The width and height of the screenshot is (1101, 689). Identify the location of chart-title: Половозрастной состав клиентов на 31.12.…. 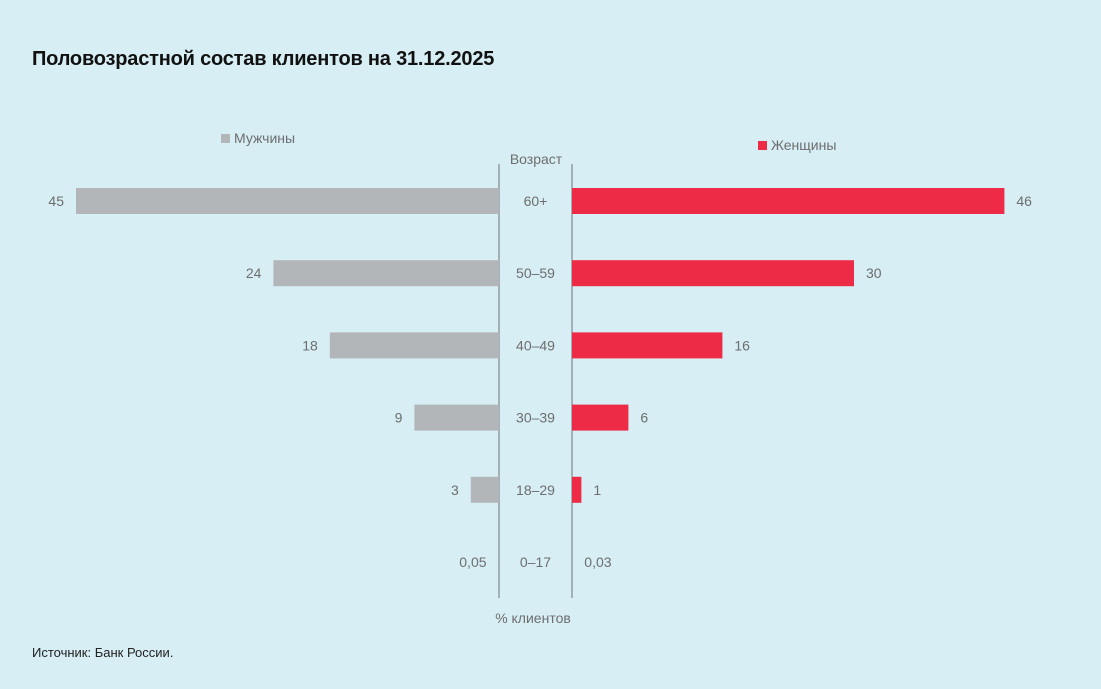
(263, 59).